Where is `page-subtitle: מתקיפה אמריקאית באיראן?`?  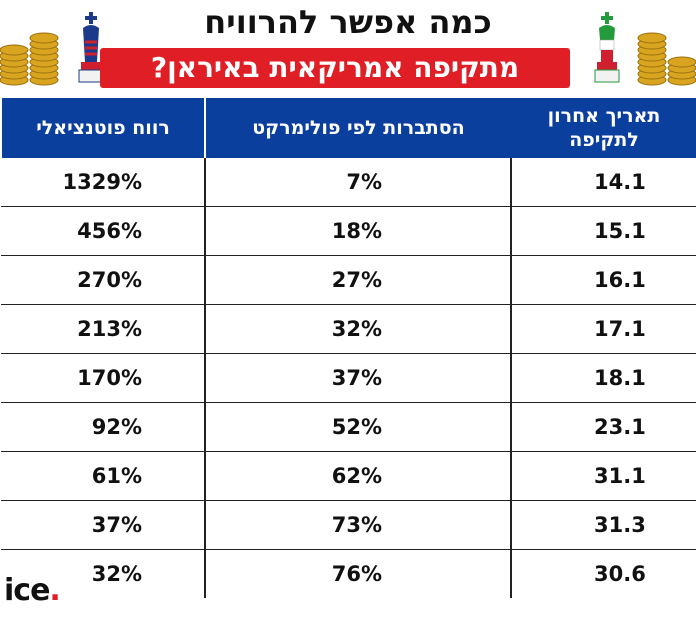 page-subtitle: מתקיפה אמריקאית באיראן? is located at coordinates (335, 67).